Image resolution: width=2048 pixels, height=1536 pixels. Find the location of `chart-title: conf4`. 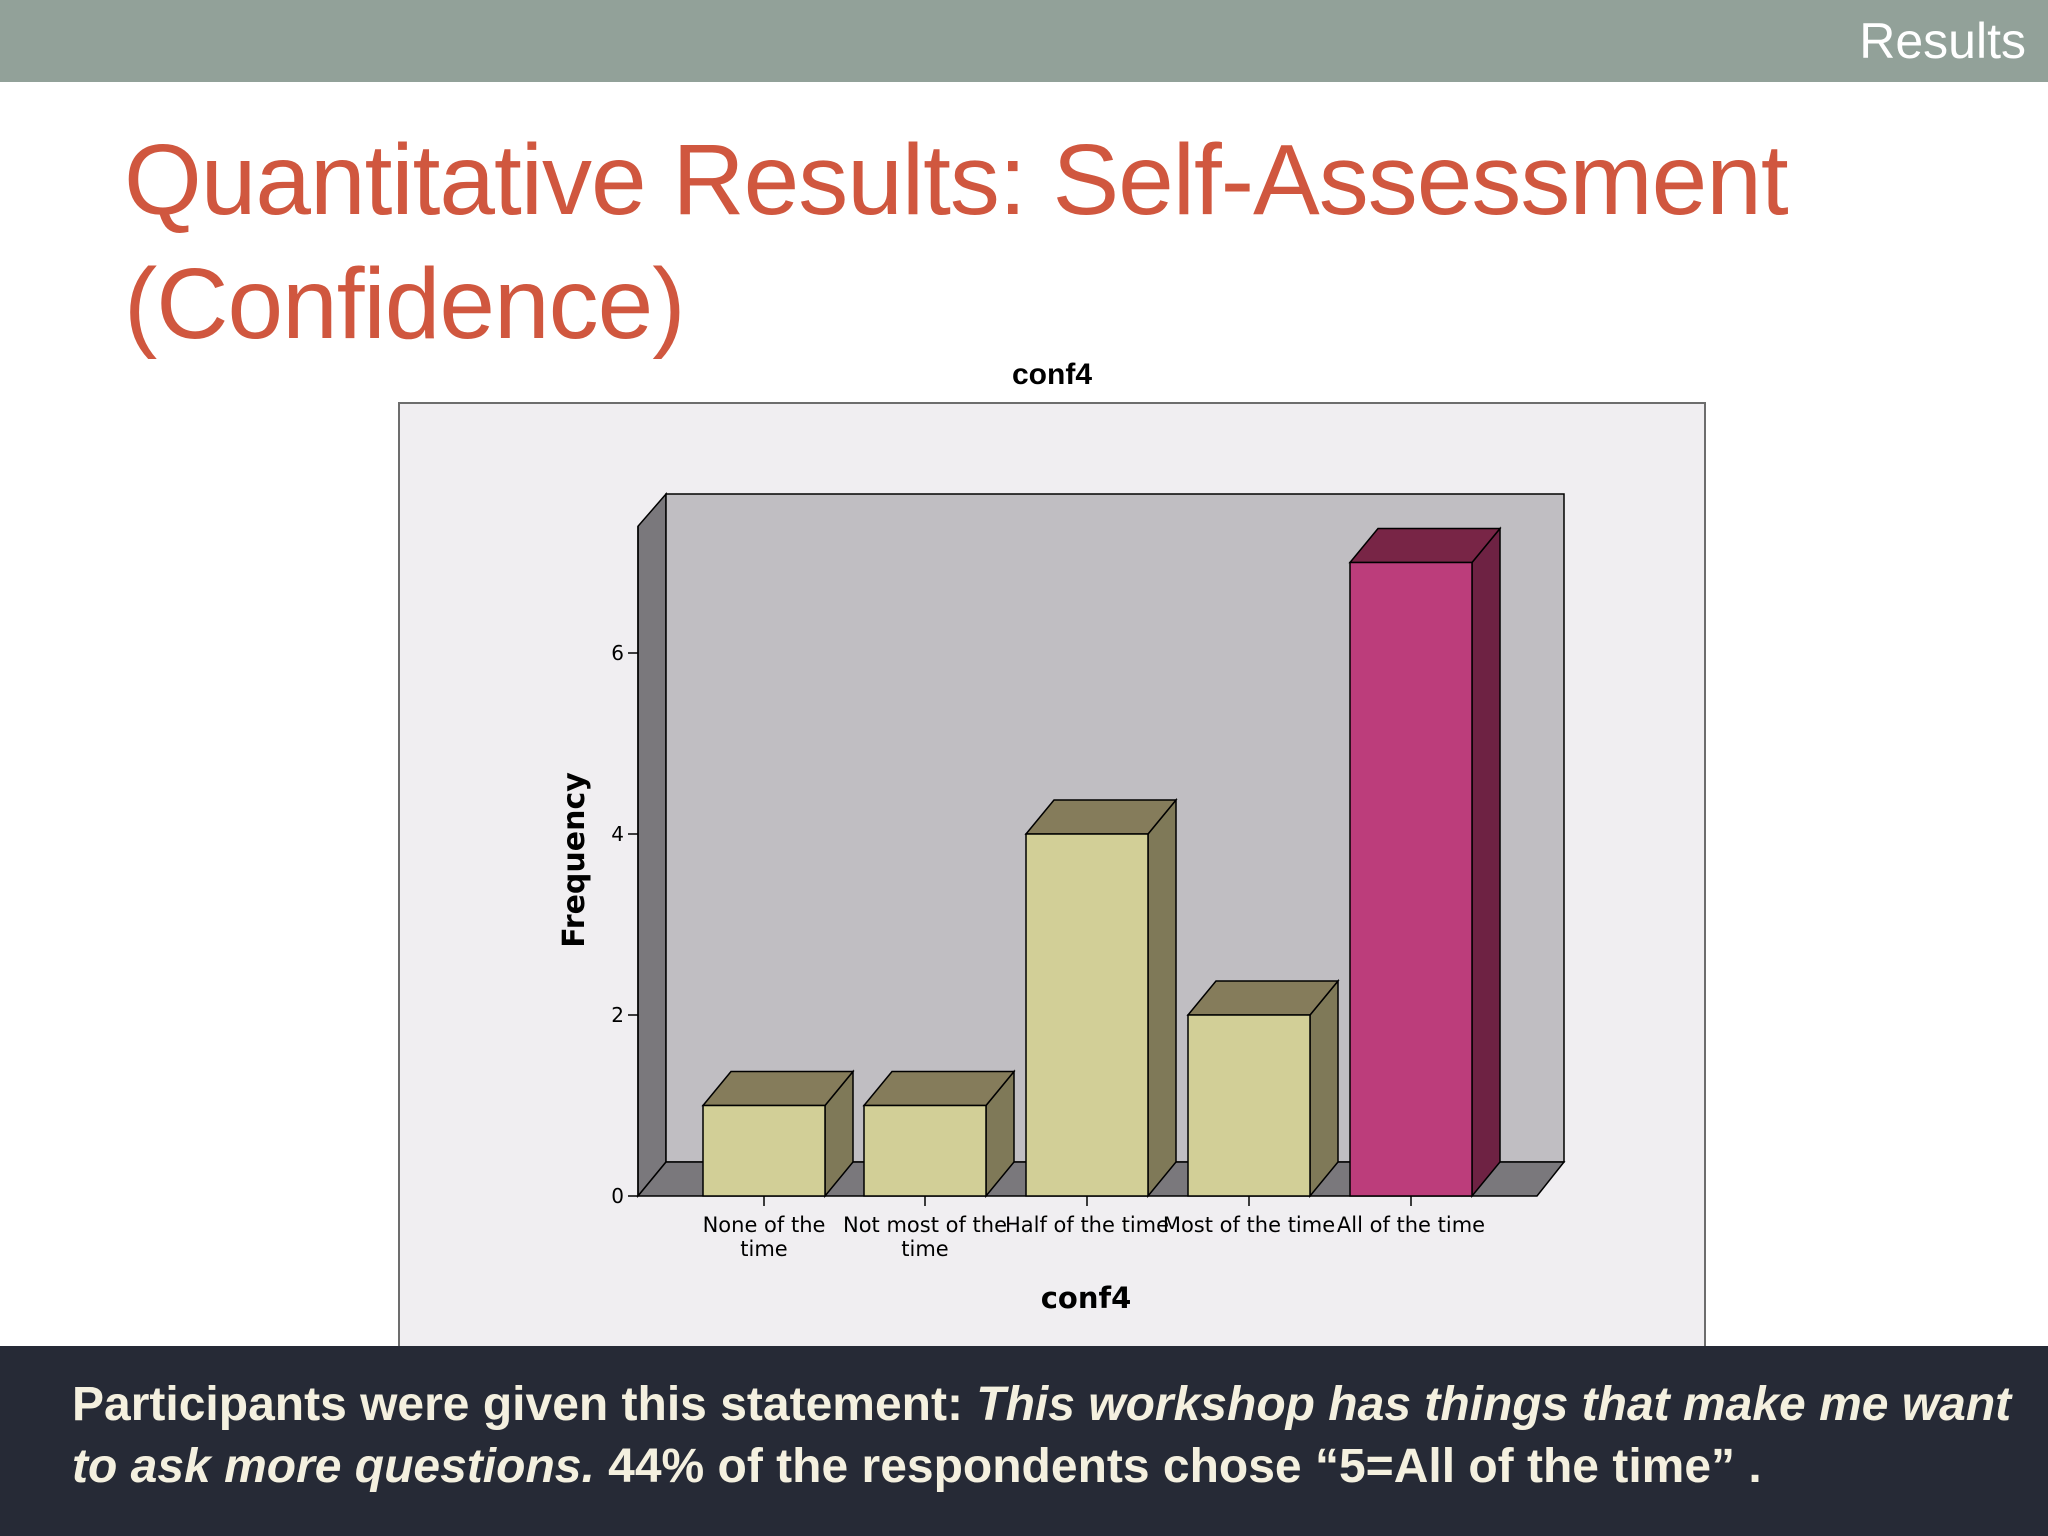

chart-title: conf4 is located at coordinates (1052, 374).